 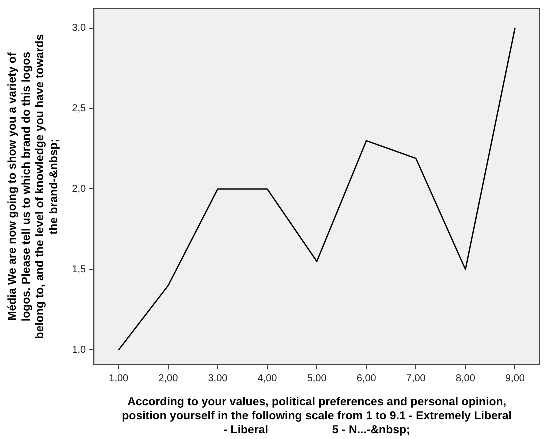 I want to click on x-tick-label: 3,00, so click(x=218, y=378).